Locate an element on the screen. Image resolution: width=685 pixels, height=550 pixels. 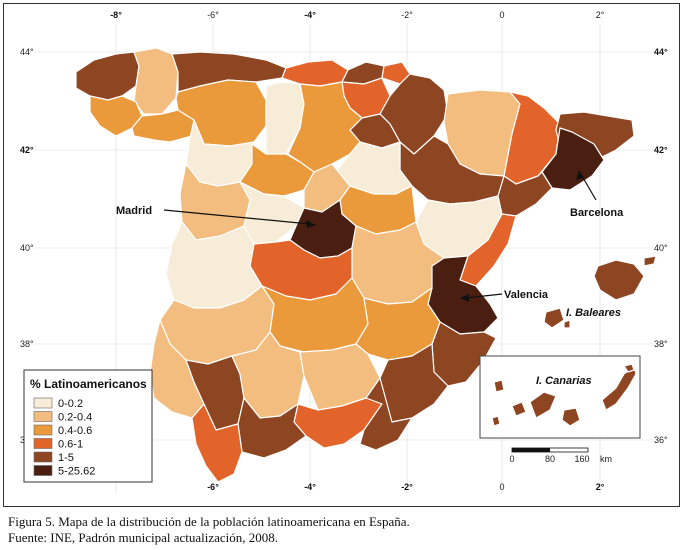
baleares-islands is located at coordinates (600, 292).